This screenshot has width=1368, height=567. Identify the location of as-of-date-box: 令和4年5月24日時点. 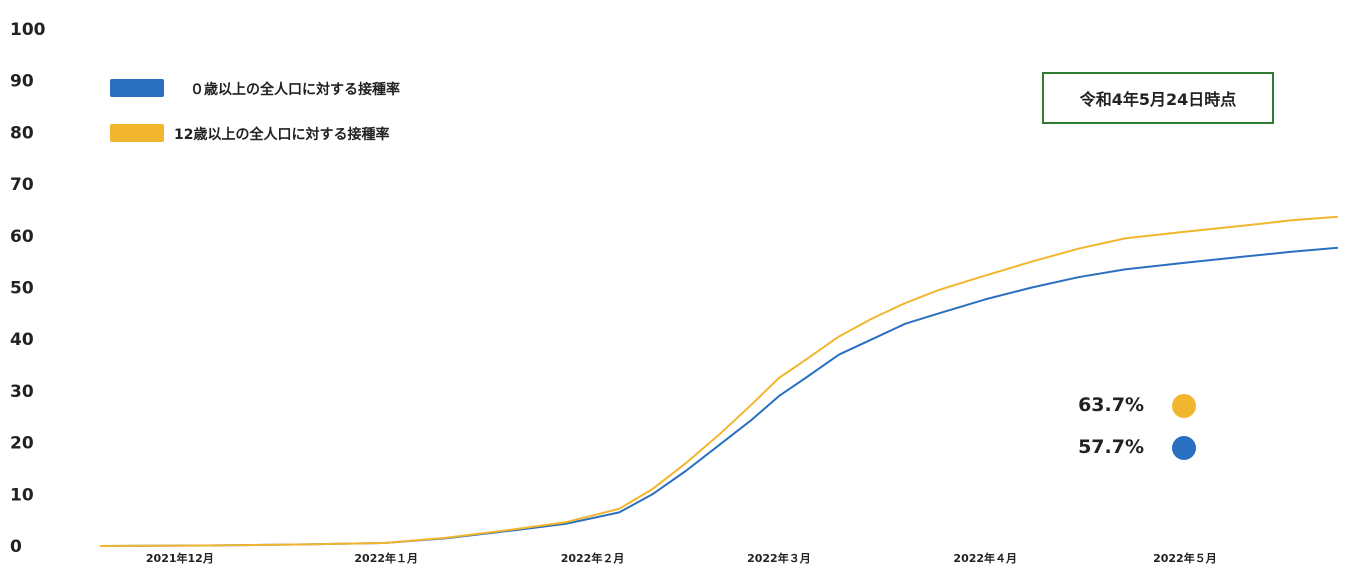
(1158, 98).